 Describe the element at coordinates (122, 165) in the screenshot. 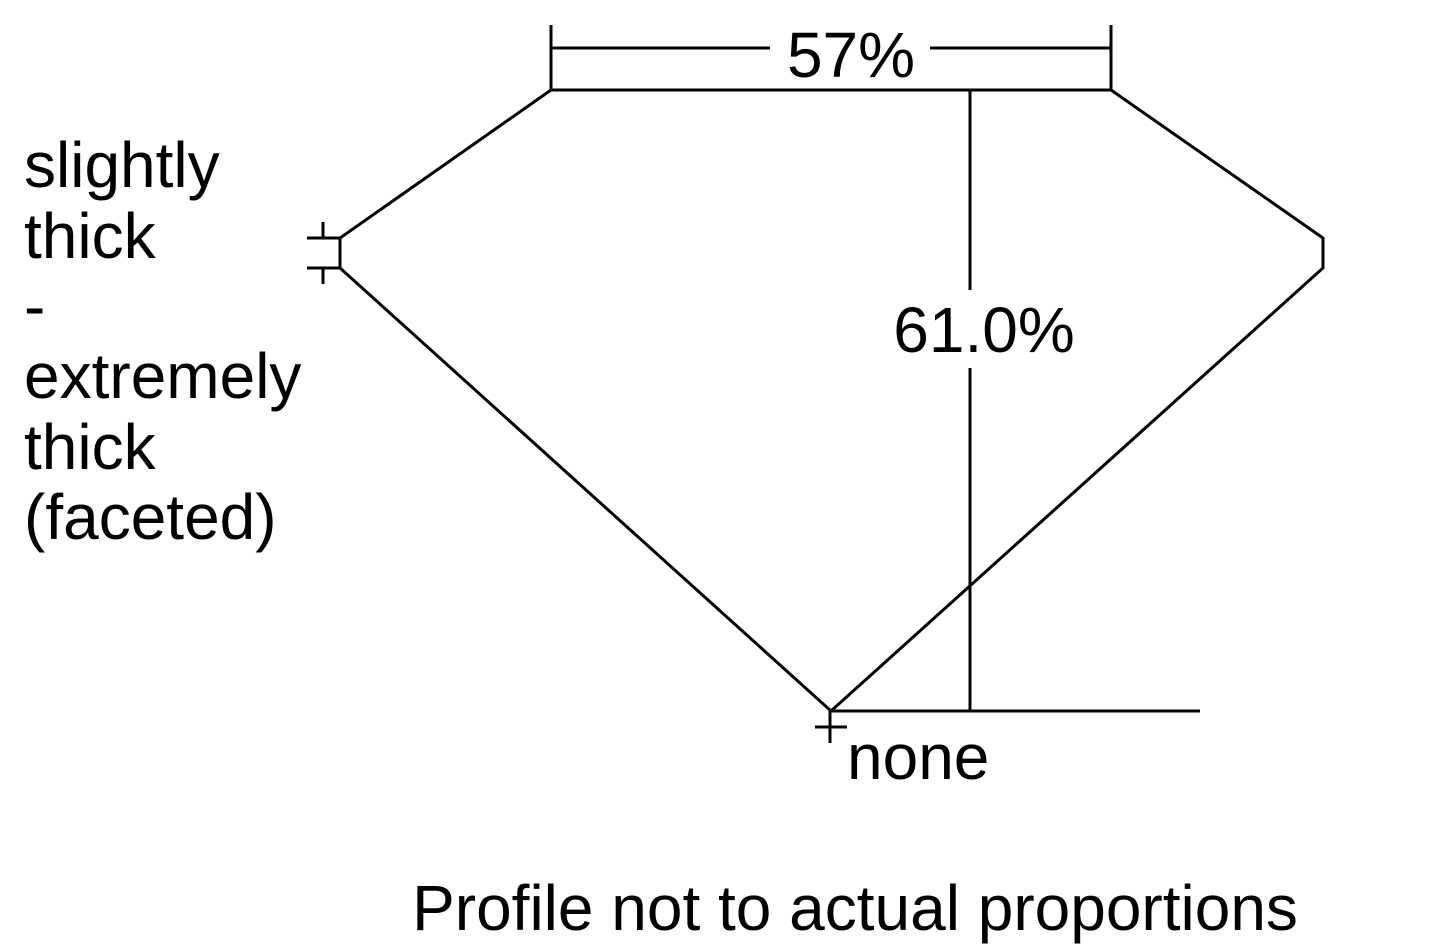

I see `girdle-label-line: slightly` at that location.